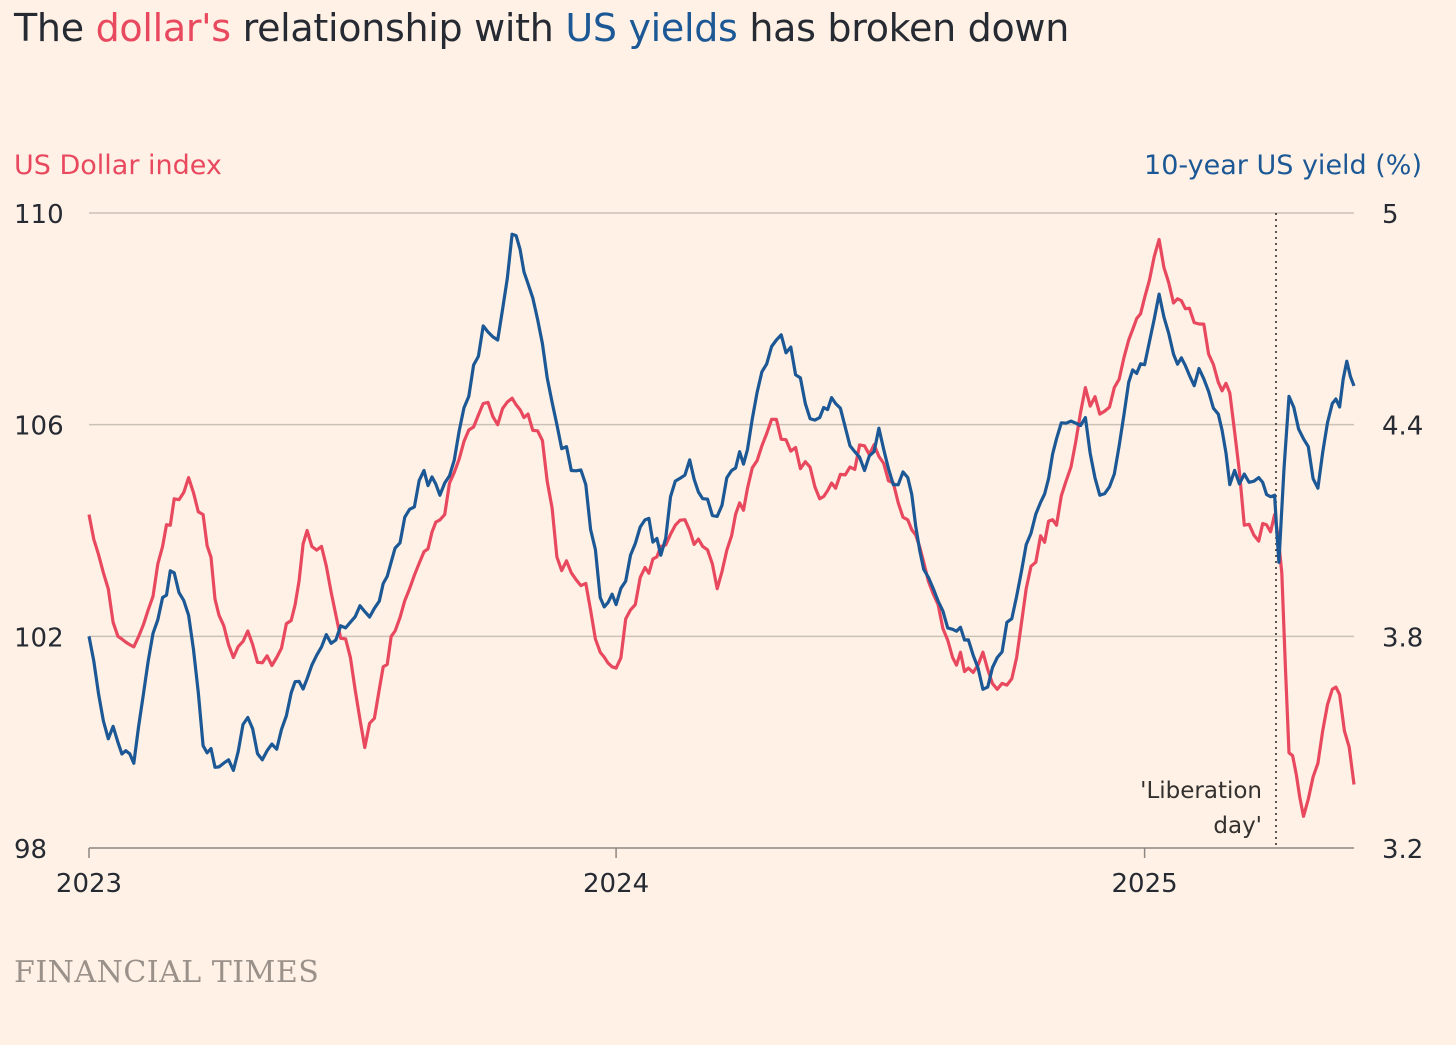  Describe the element at coordinates (903, 28) in the screenshot. I see `title-part5: has broken down` at that location.